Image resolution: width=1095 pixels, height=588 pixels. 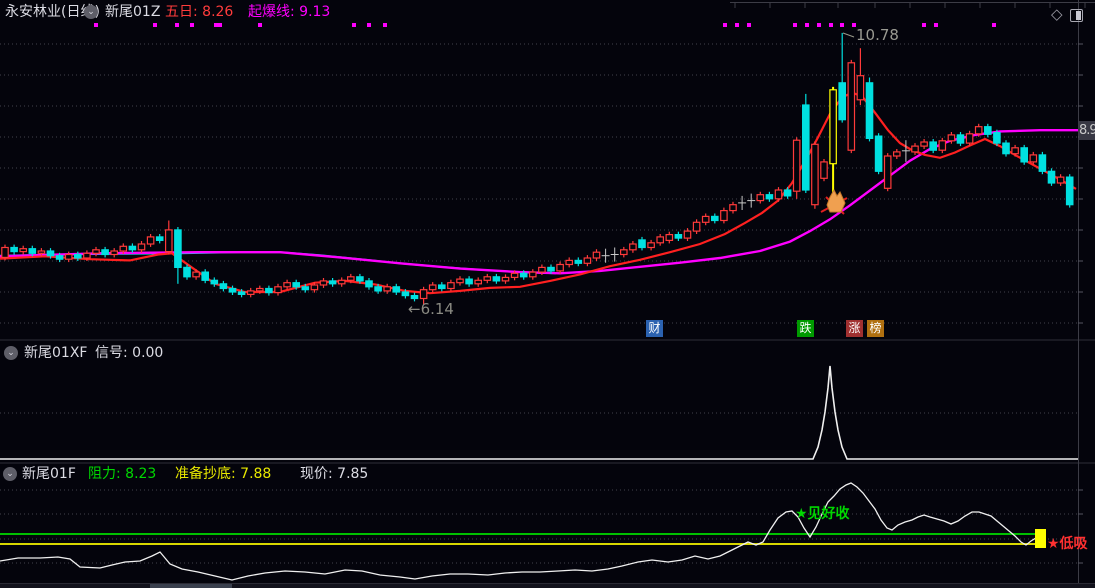 What do you see at coordinates (49, 474) in the screenshot?
I see `panel3-indicator-name: 新尾01F` at bounding box center [49, 474].